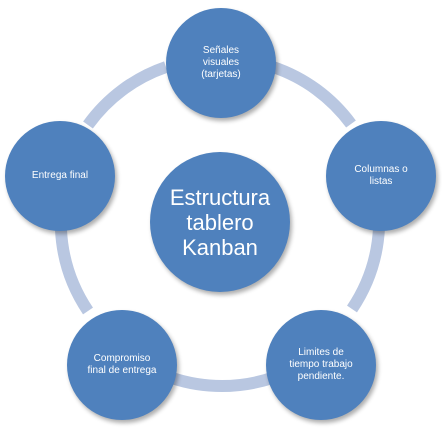 The height and width of the screenshot is (430, 442). I want to click on cycle-node-senales-visuales: Señales visuales (tarjetas), so click(221, 63).